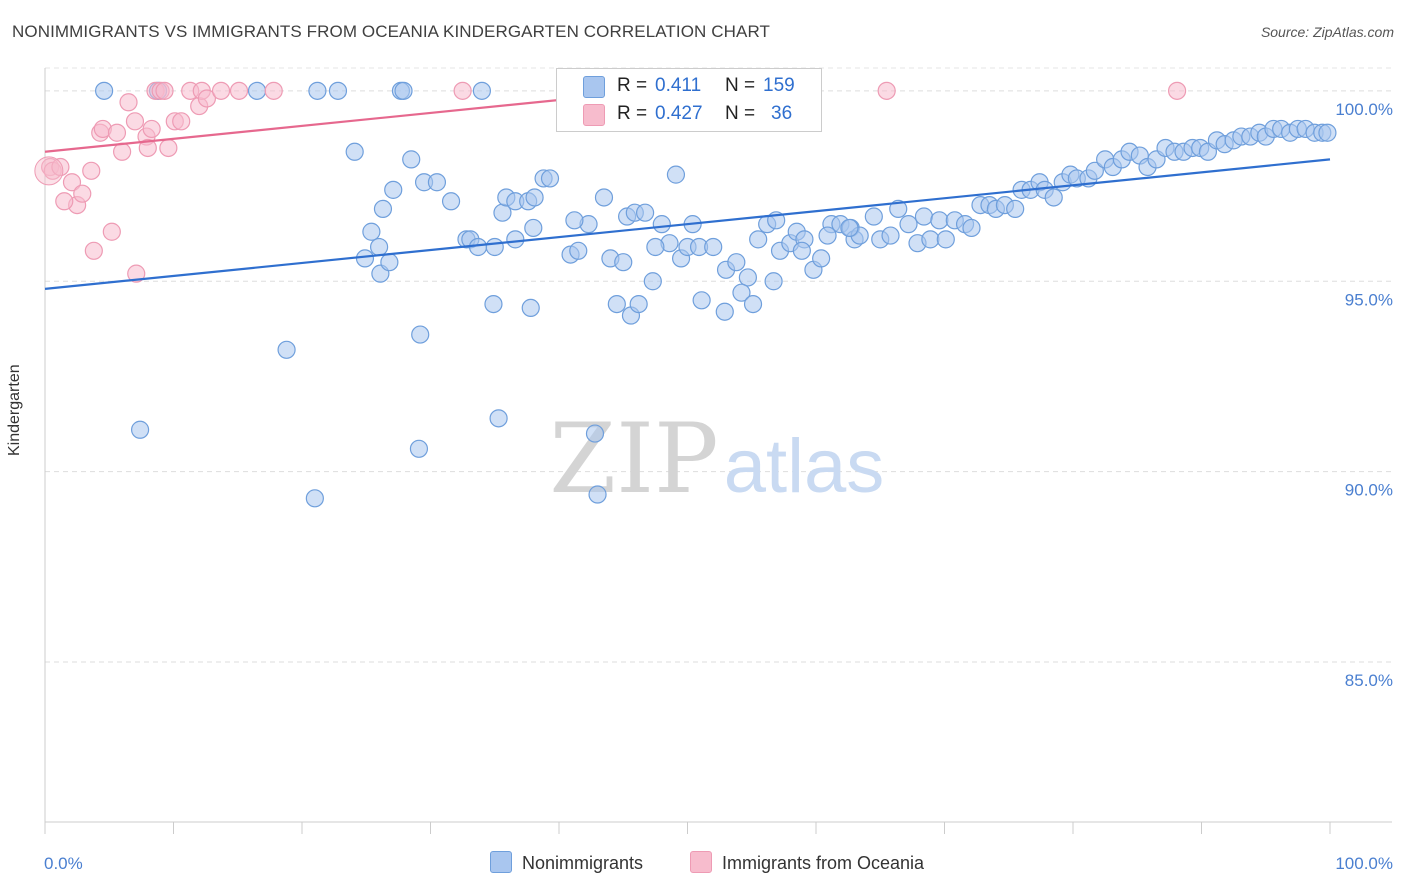  What do you see at coordinates (1364, 863) in the screenshot?
I see `x-tick-label-max: 100.0%` at bounding box center [1364, 863].